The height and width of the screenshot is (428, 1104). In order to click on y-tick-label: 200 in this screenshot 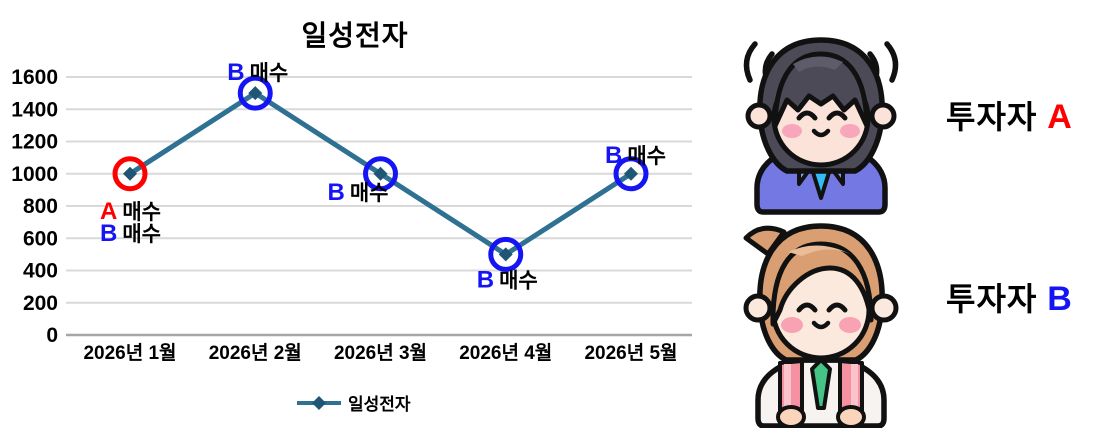, I will do `click(40, 303)`.